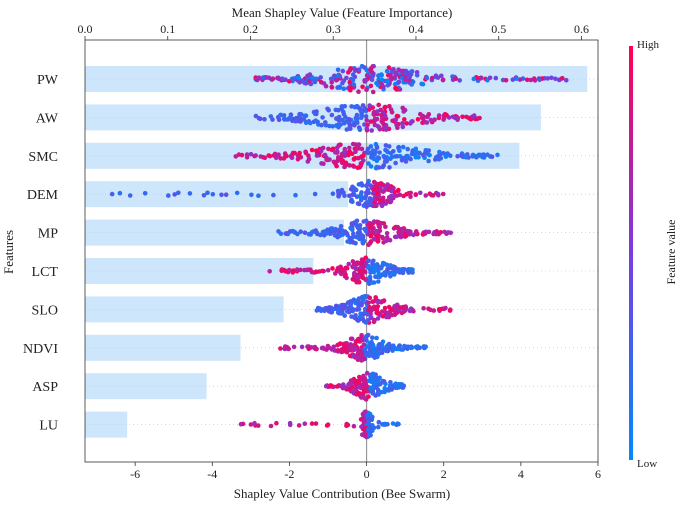 The width and height of the screenshot is (685, 508). What do you see at coordinates (45, 310) in the screenshot?
I see `feature-label-slo: SLO` at bounding box center [45, 310].